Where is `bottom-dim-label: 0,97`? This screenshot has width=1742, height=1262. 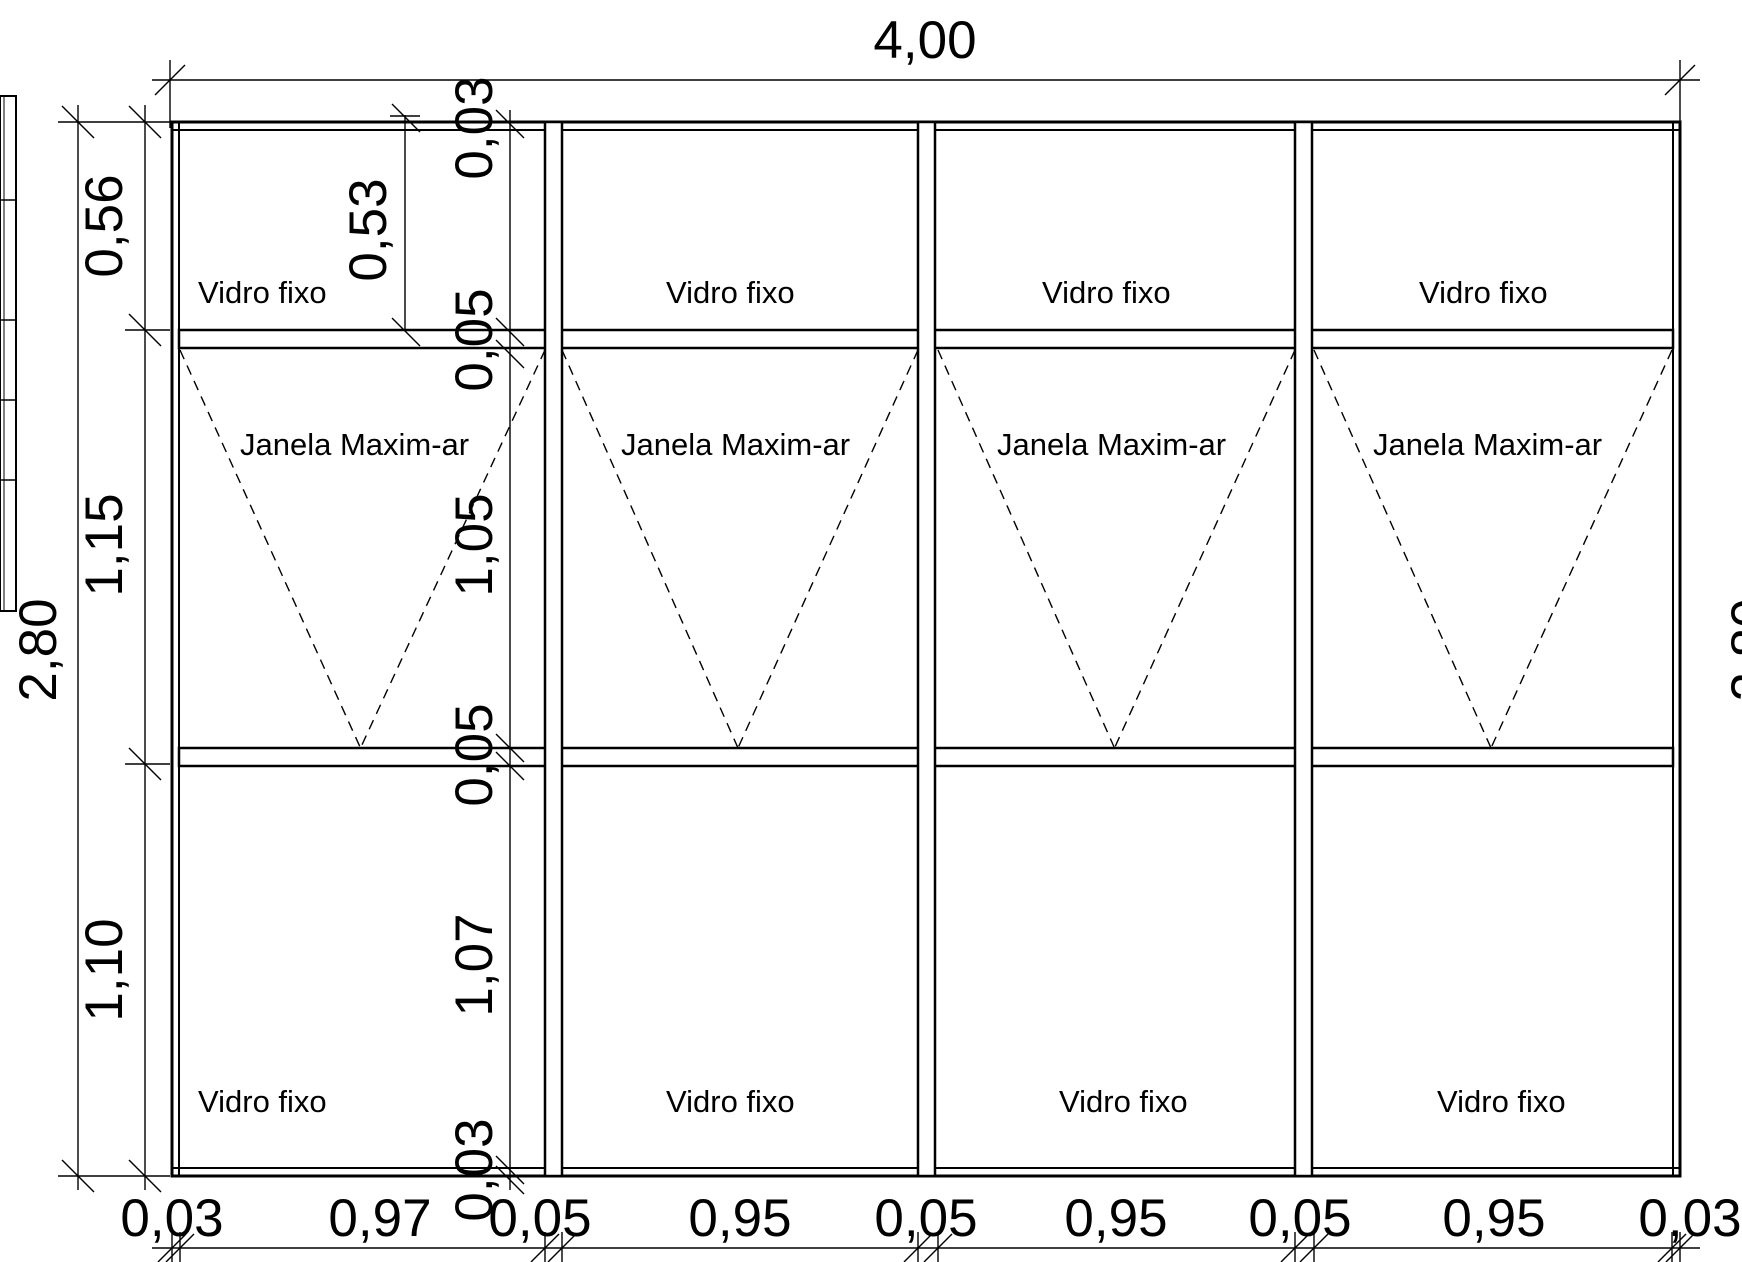 bottom-dim-label: 0,97 is located at coordinates (379, 1218).